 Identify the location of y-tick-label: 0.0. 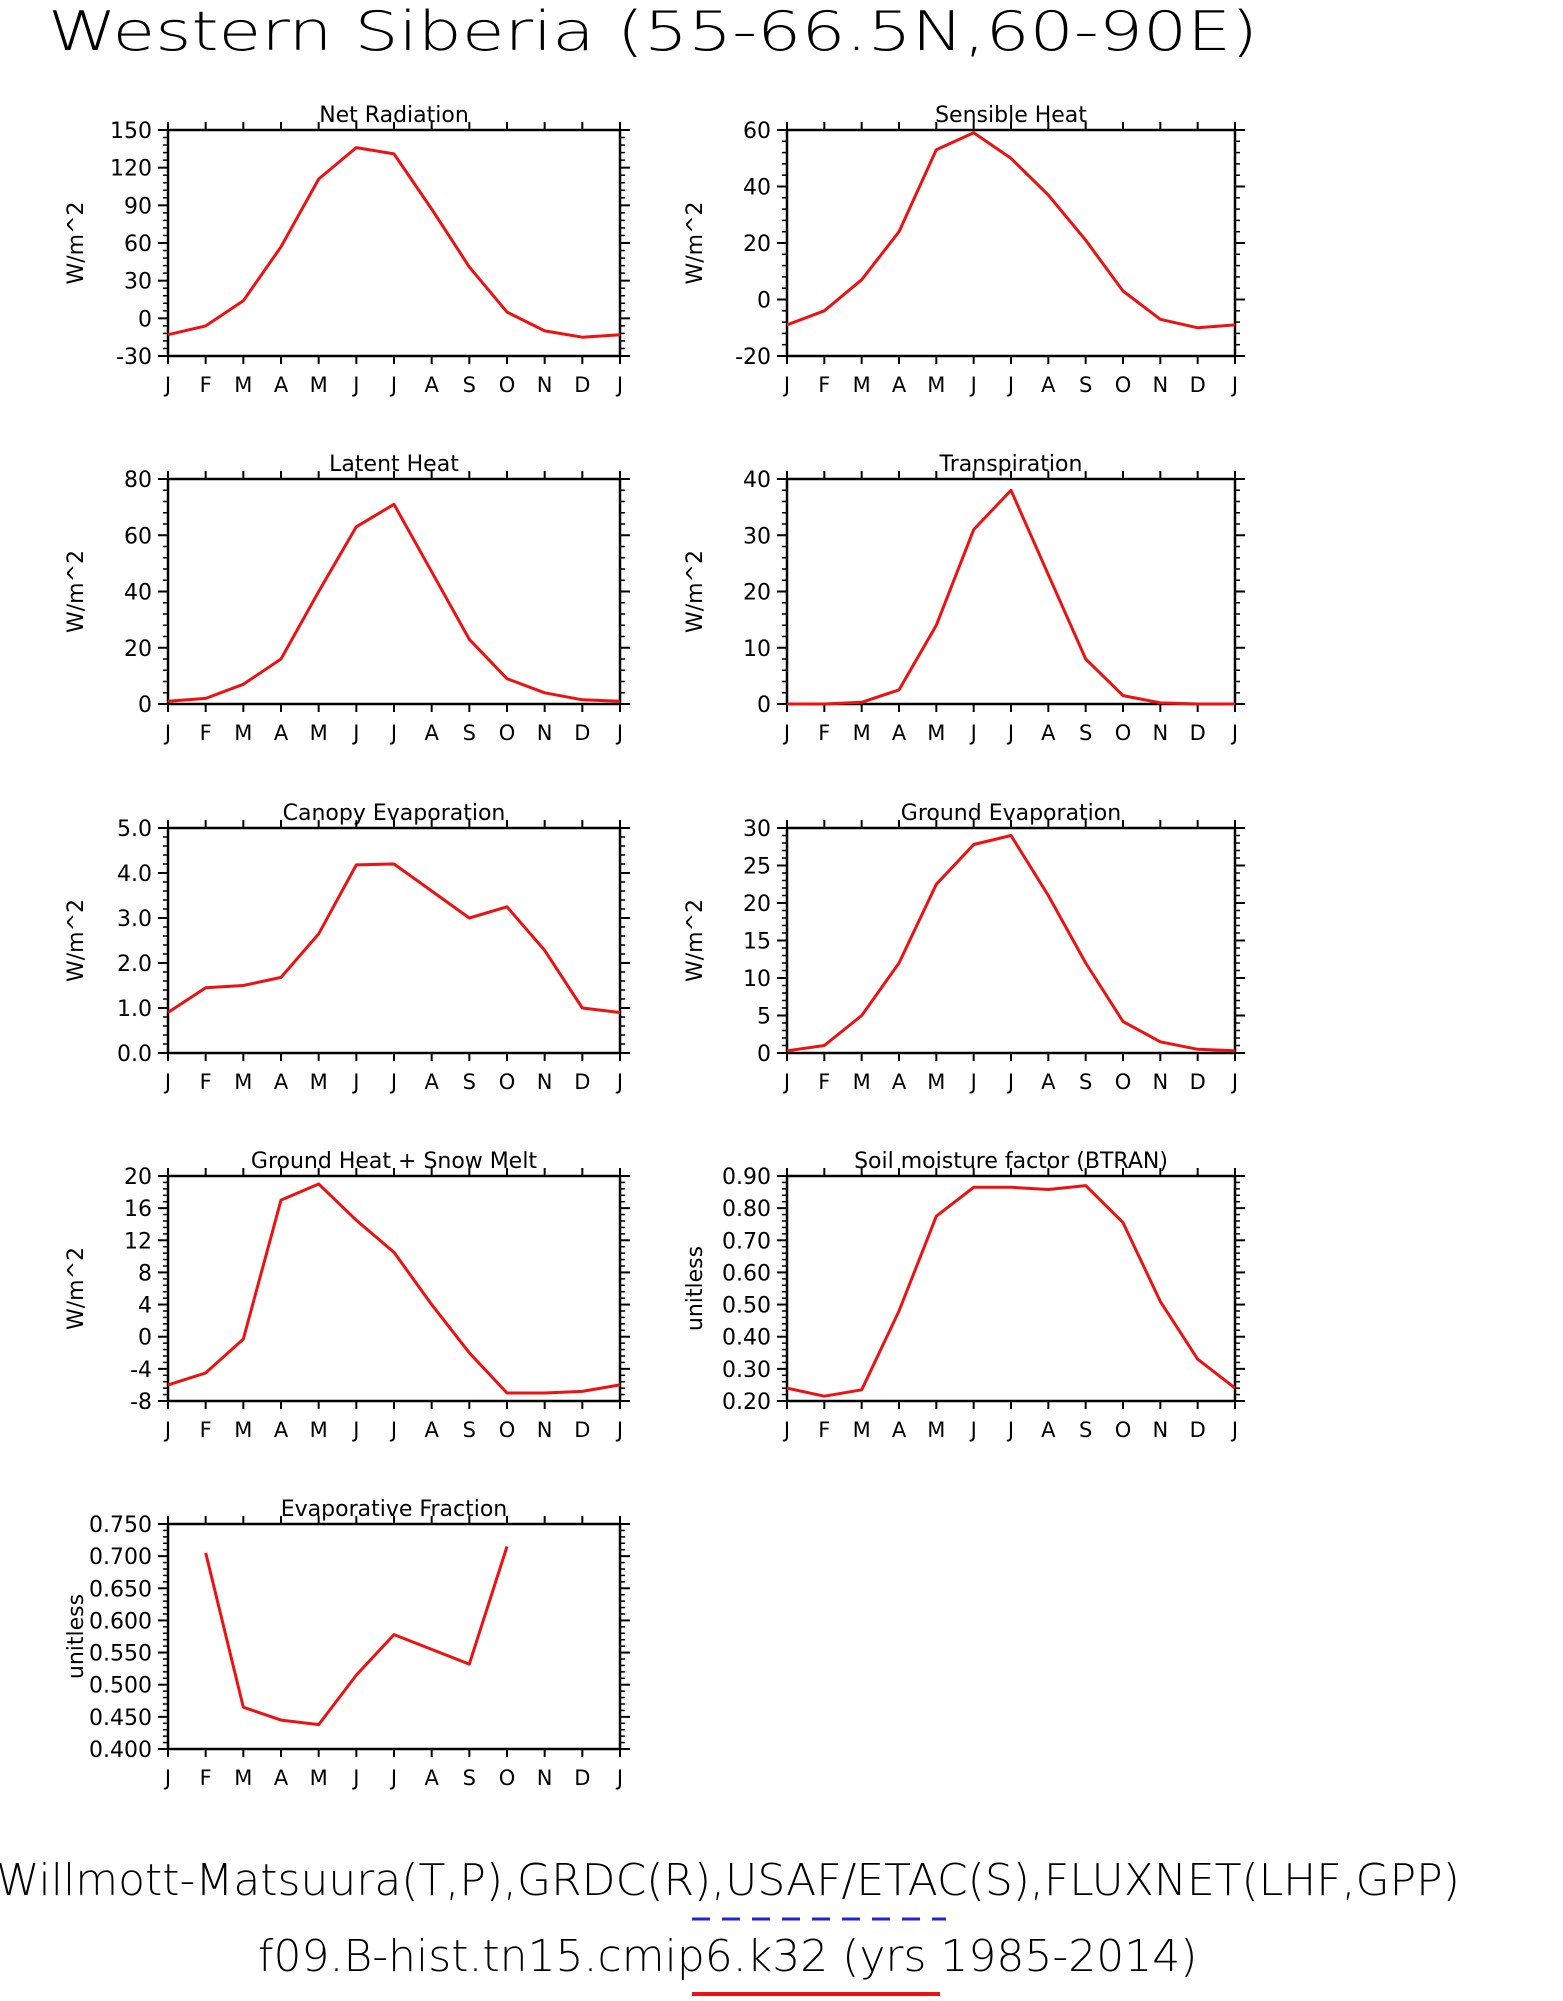
(134, 1054).